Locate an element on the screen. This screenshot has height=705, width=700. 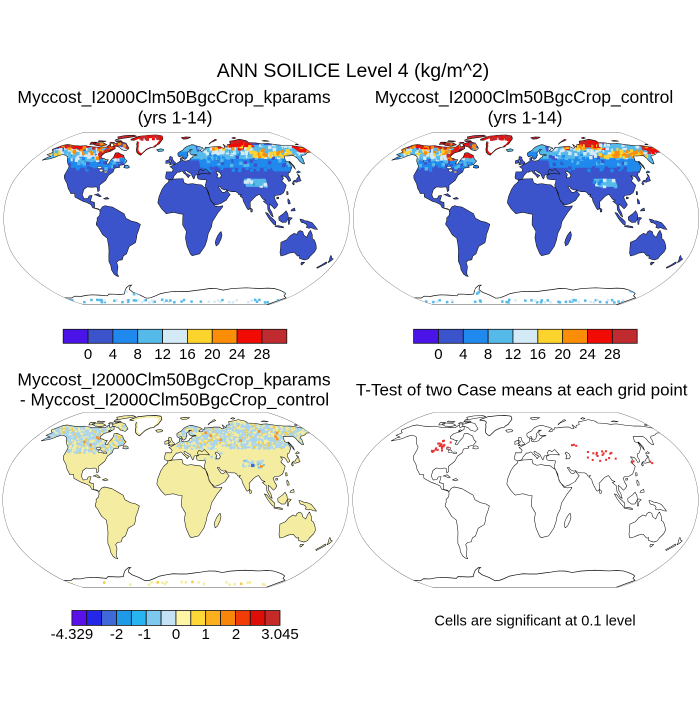
svg-text: 1 is located at coordinates (206, 634).